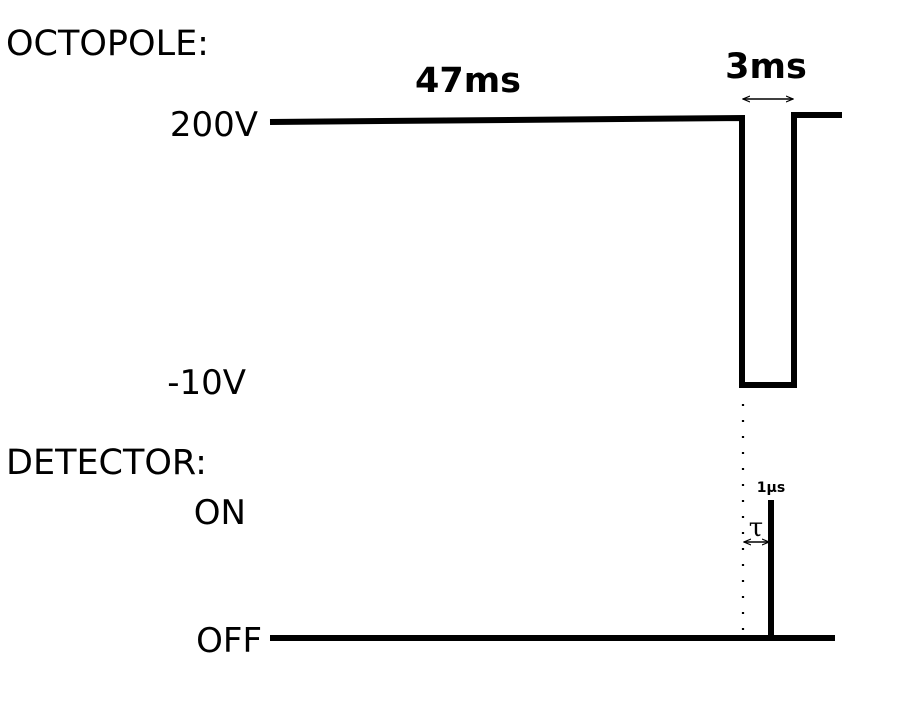 Image resolution: width=900 pixels, height=720 pixels. I want to click on delay-tau-label: τ, so click(756, 528).